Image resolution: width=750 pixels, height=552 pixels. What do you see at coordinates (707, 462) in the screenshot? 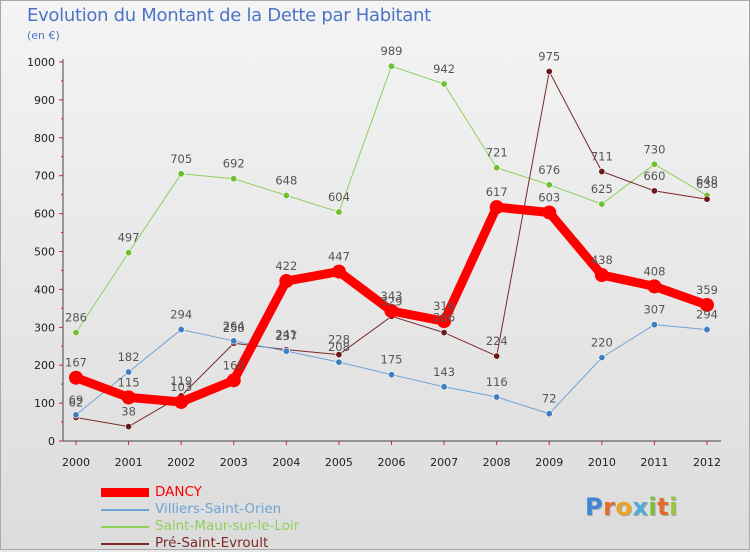
I see `x-tick-label: 2012` at bounding box center [707, 462].